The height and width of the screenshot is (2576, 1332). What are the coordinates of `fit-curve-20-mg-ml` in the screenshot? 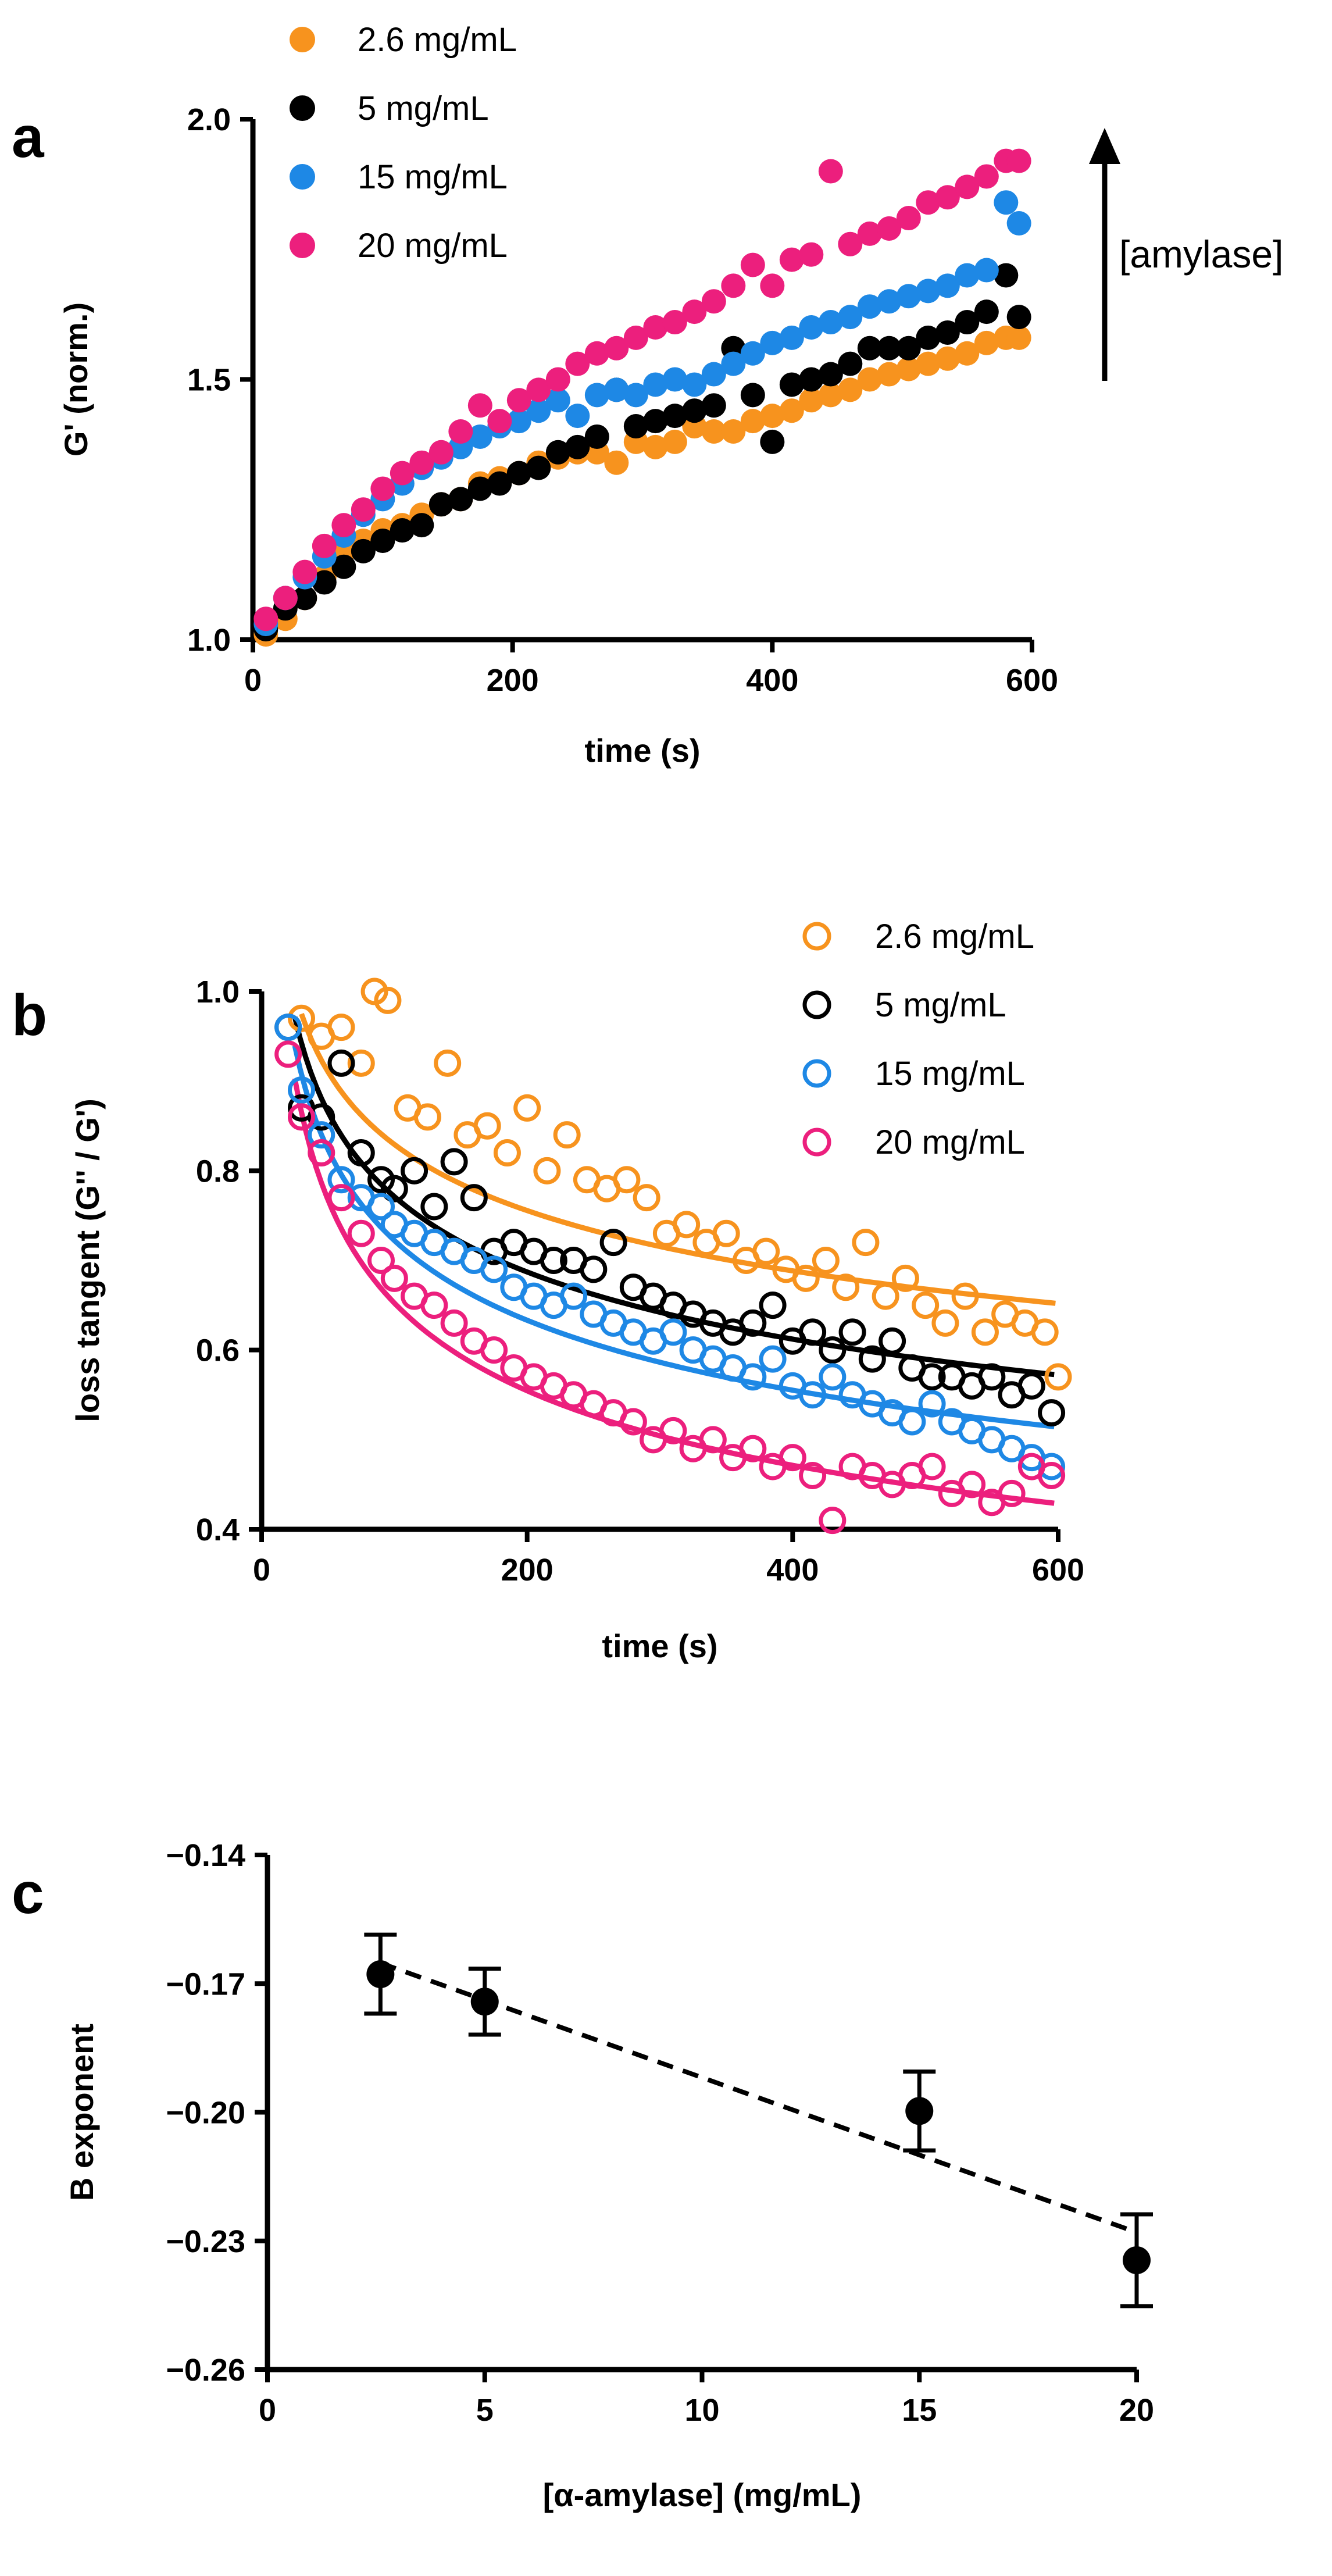 It's located at (674, 1292).